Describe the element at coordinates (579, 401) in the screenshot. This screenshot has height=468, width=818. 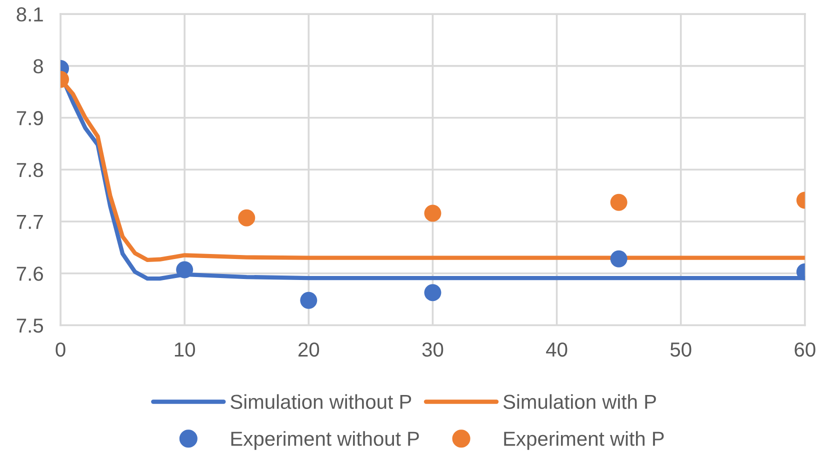
I see `legend-label: Simulation with P` at that location.